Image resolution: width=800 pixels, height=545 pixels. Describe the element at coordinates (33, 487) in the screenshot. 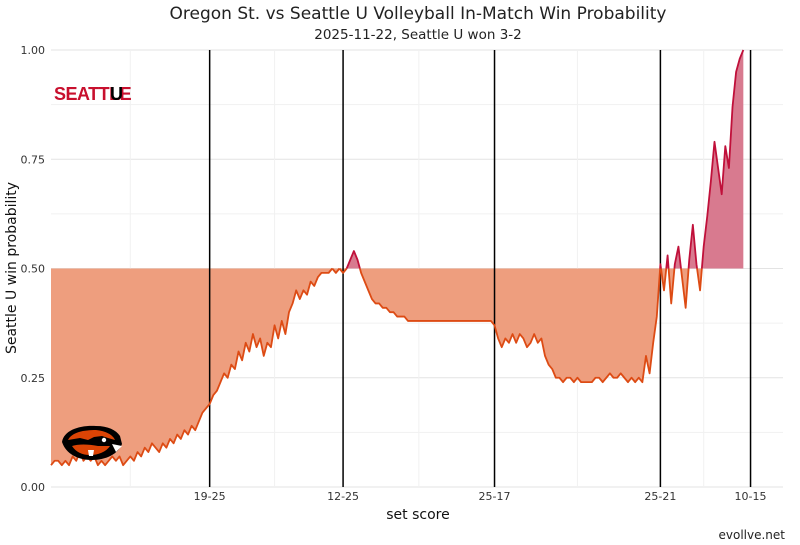

I see `y-tick-label: 0.00` at that location.